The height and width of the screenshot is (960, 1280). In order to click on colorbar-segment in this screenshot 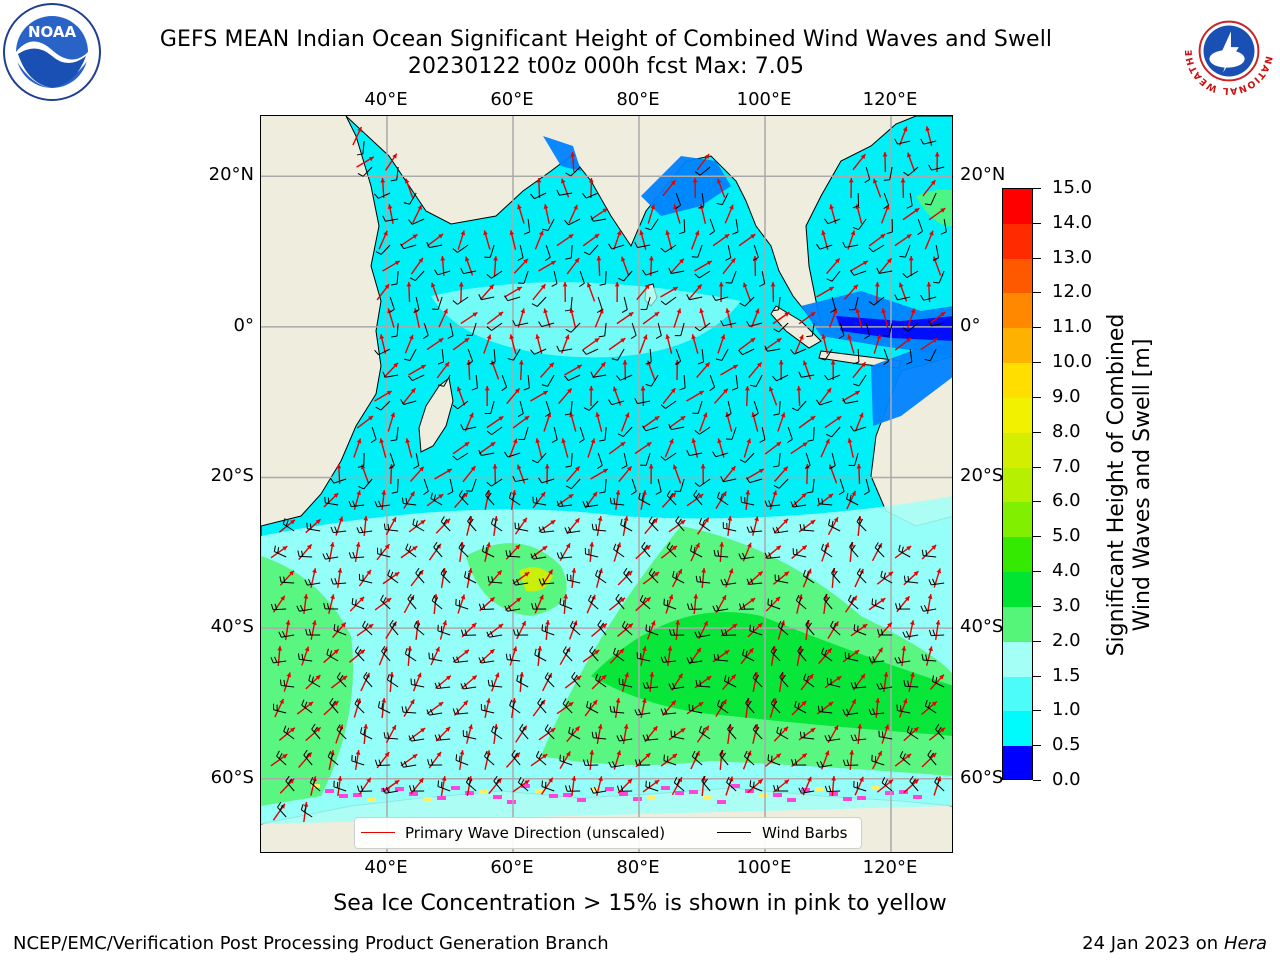, I will do `click(1017, 520)`.